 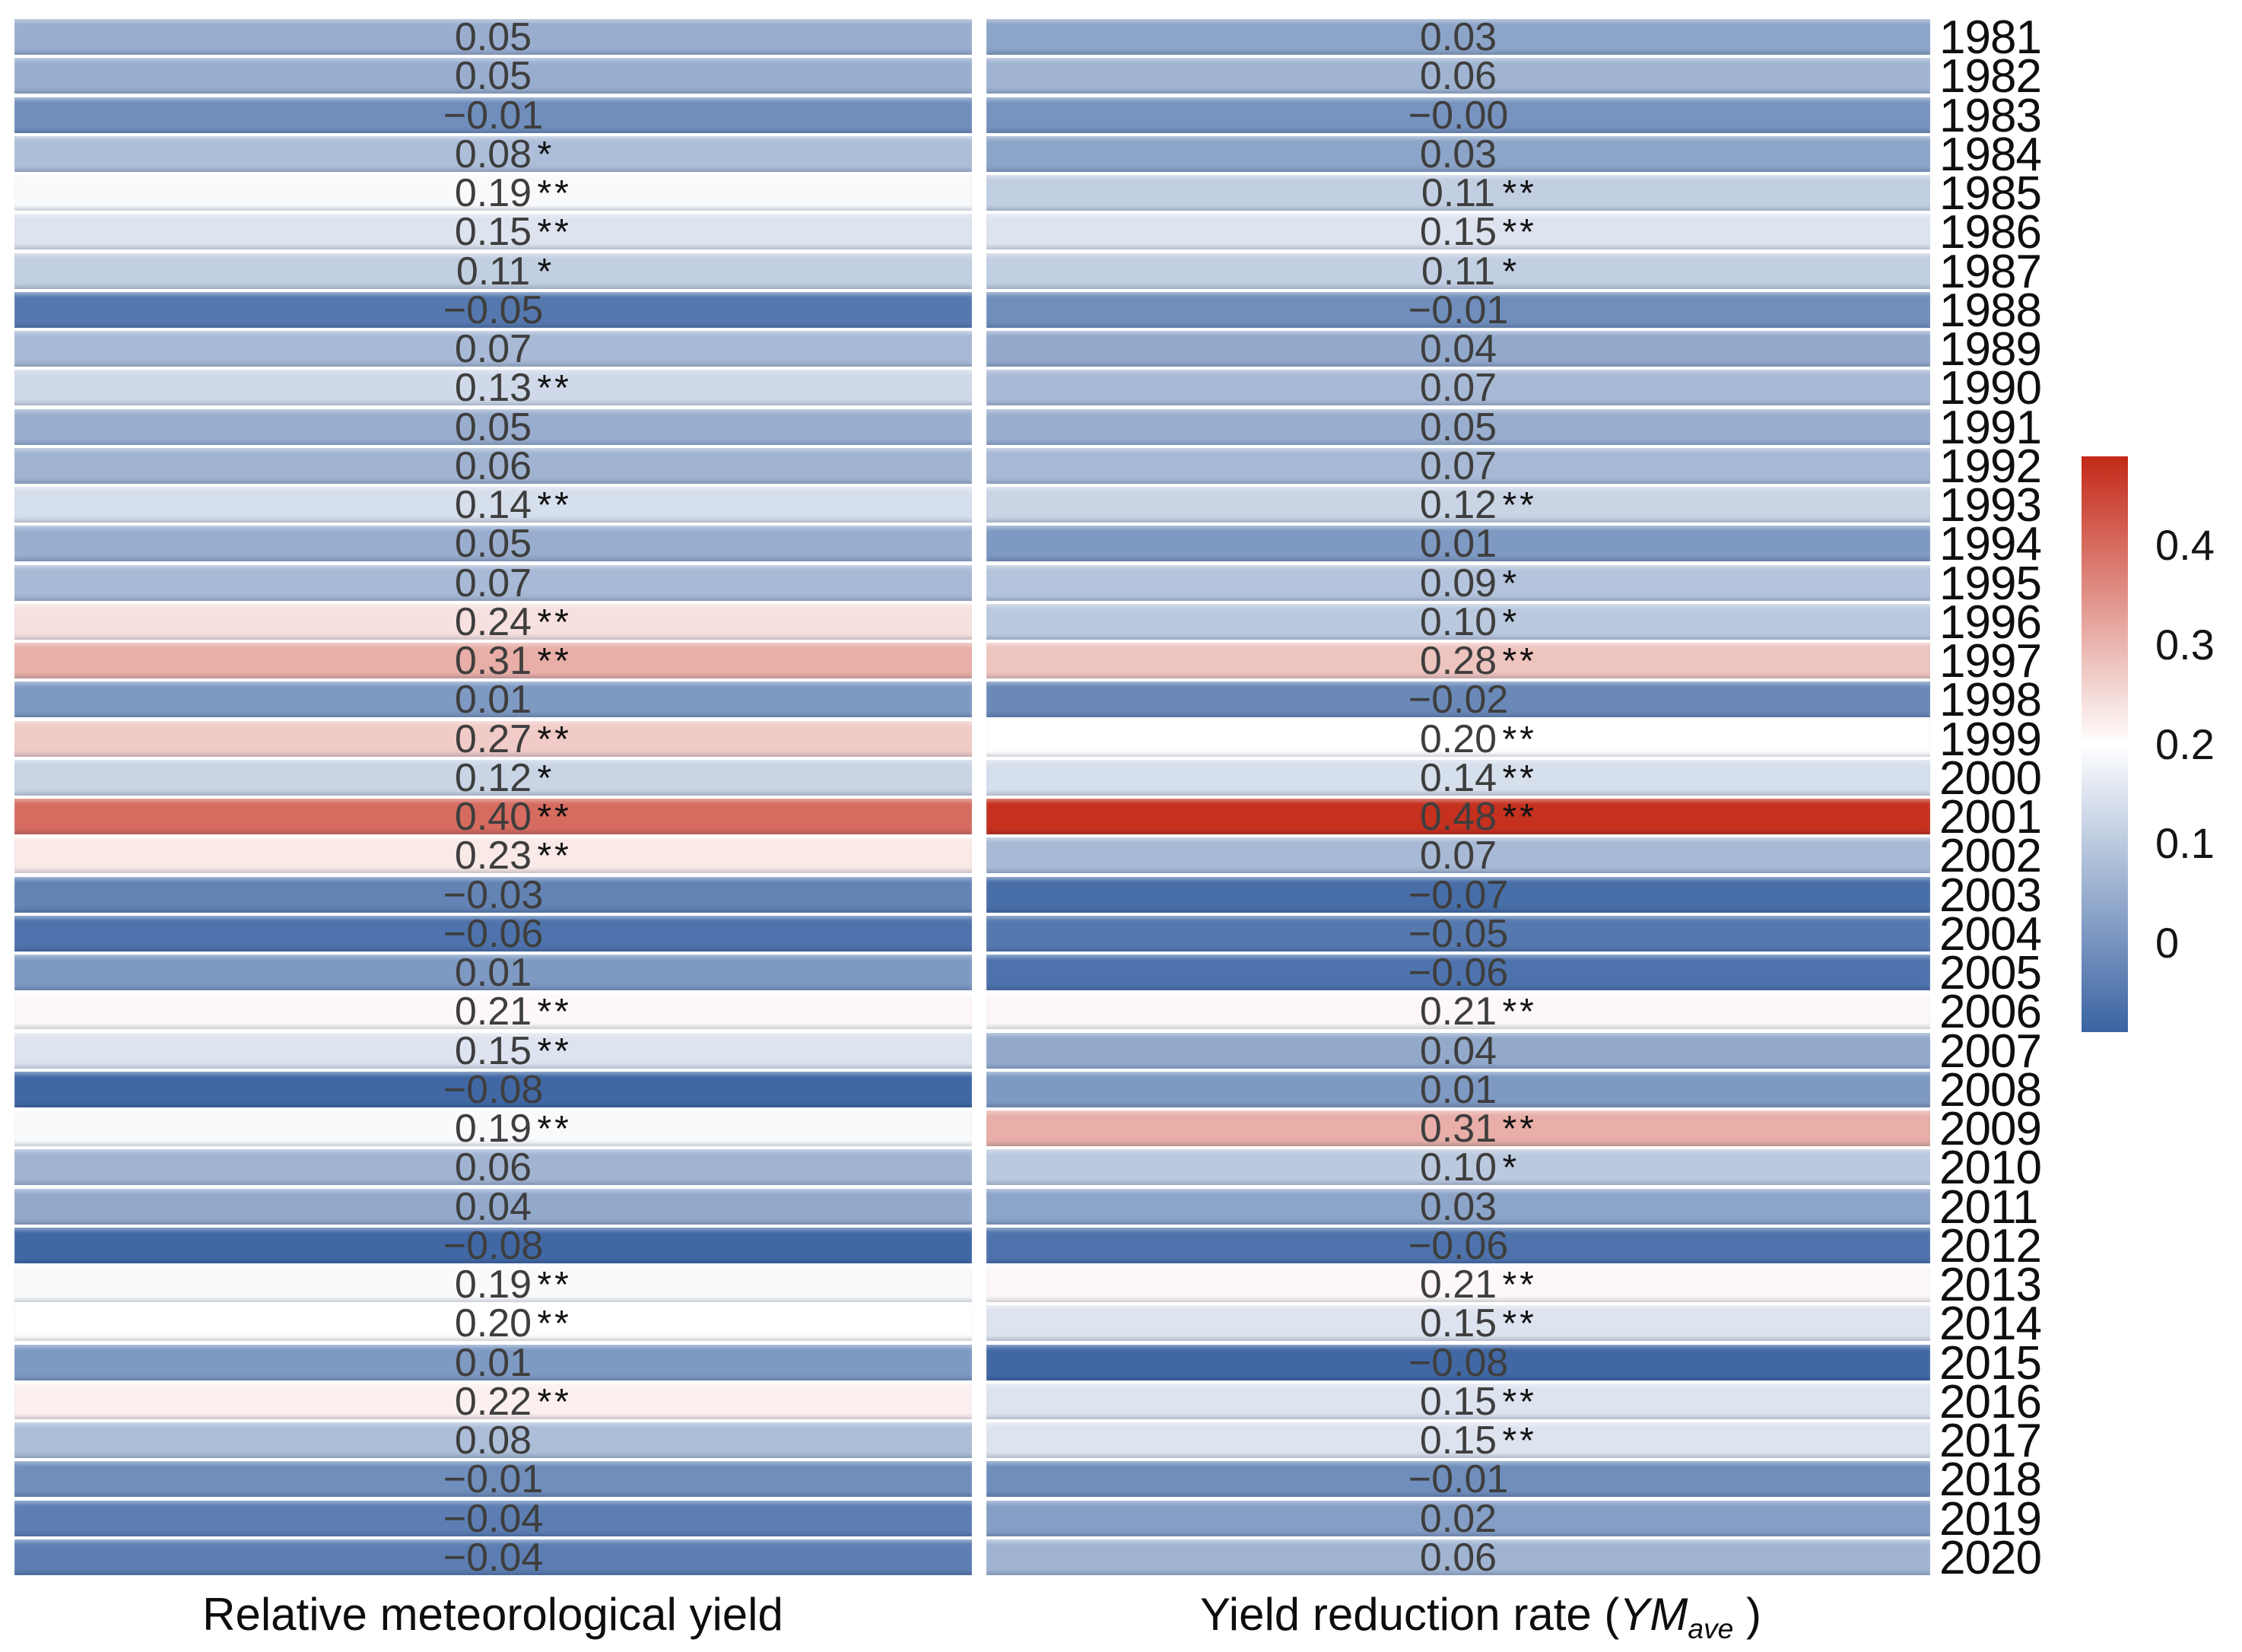 I want to click on right-axis-label-italic: YM, so click(x=1653, y=1614).